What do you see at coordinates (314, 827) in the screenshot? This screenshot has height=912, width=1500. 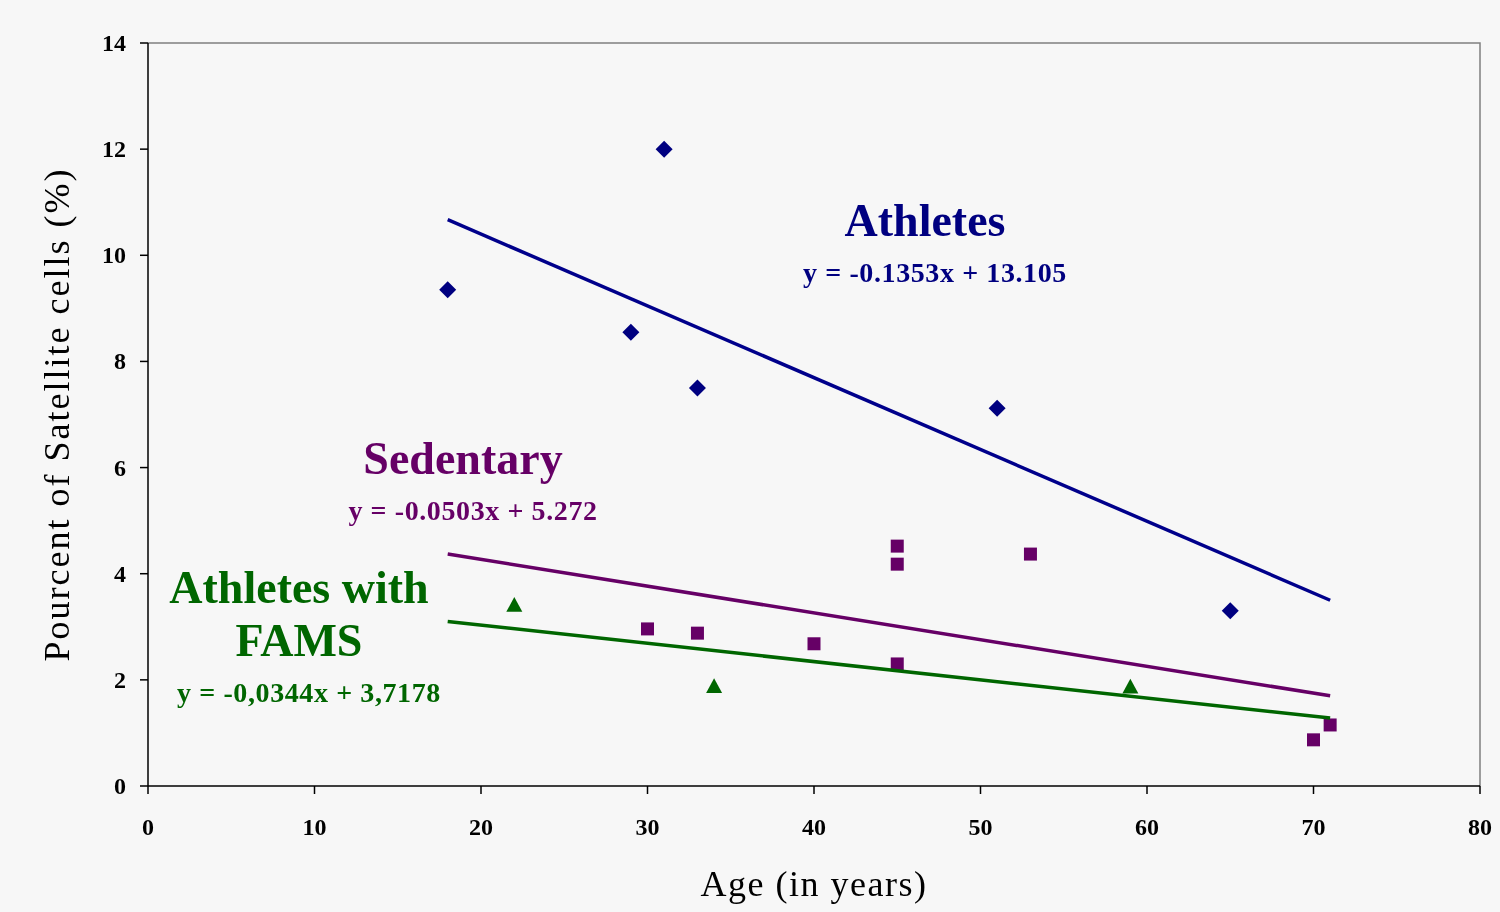 I see `x-tick-label: 10` at bounding box center [314, 827].